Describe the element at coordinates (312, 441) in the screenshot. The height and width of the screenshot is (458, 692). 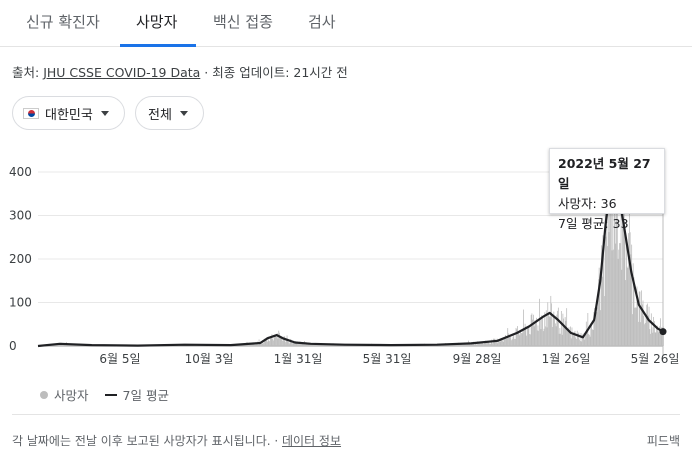
I see `data-info-link: 데이터 정보` at that location.